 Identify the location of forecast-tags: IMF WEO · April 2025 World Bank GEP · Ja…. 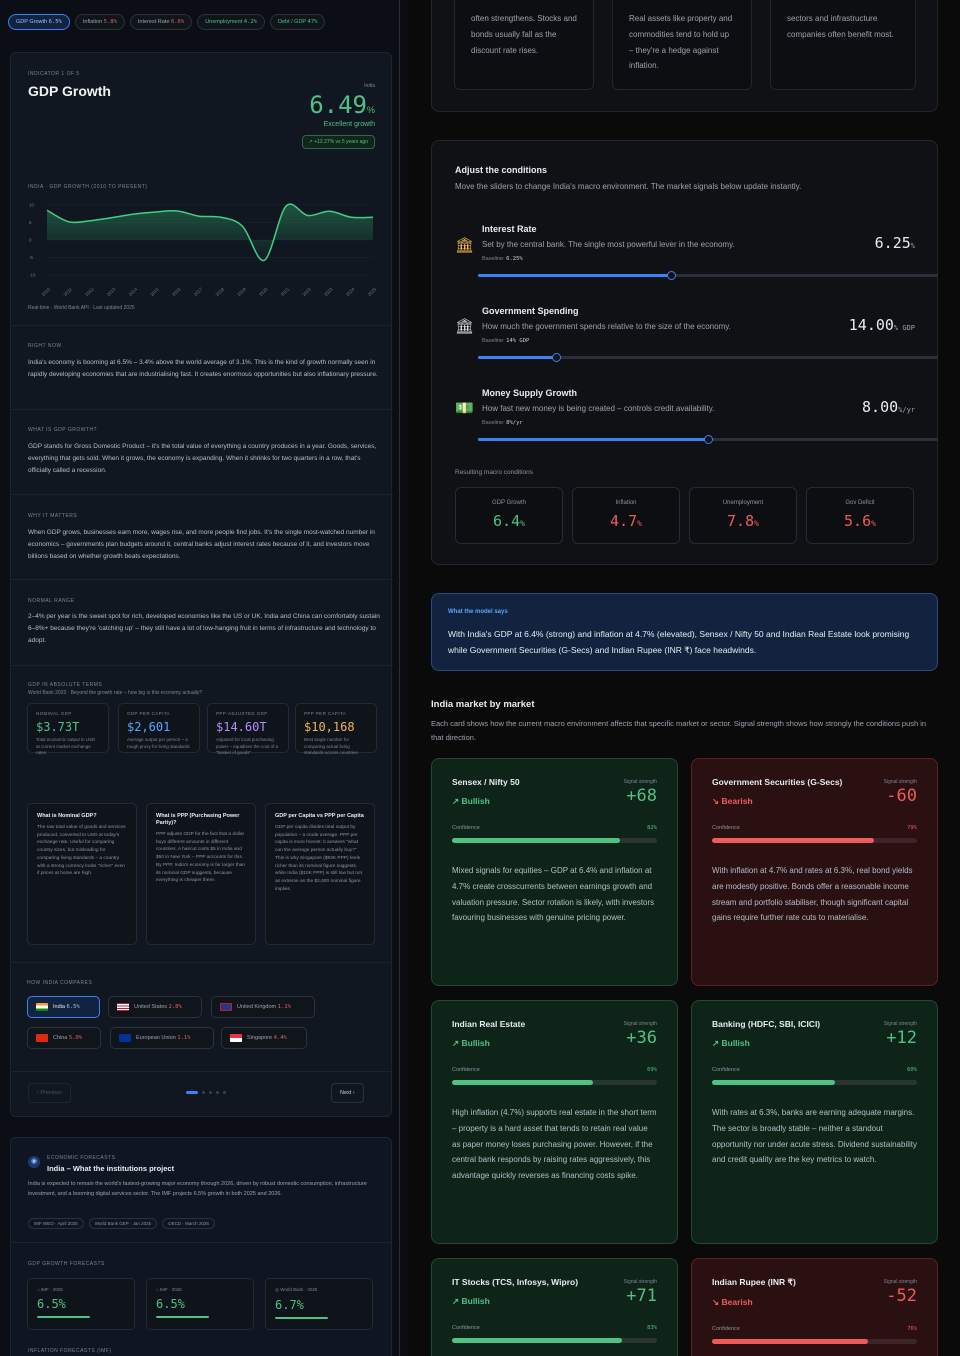
(121, 1223).